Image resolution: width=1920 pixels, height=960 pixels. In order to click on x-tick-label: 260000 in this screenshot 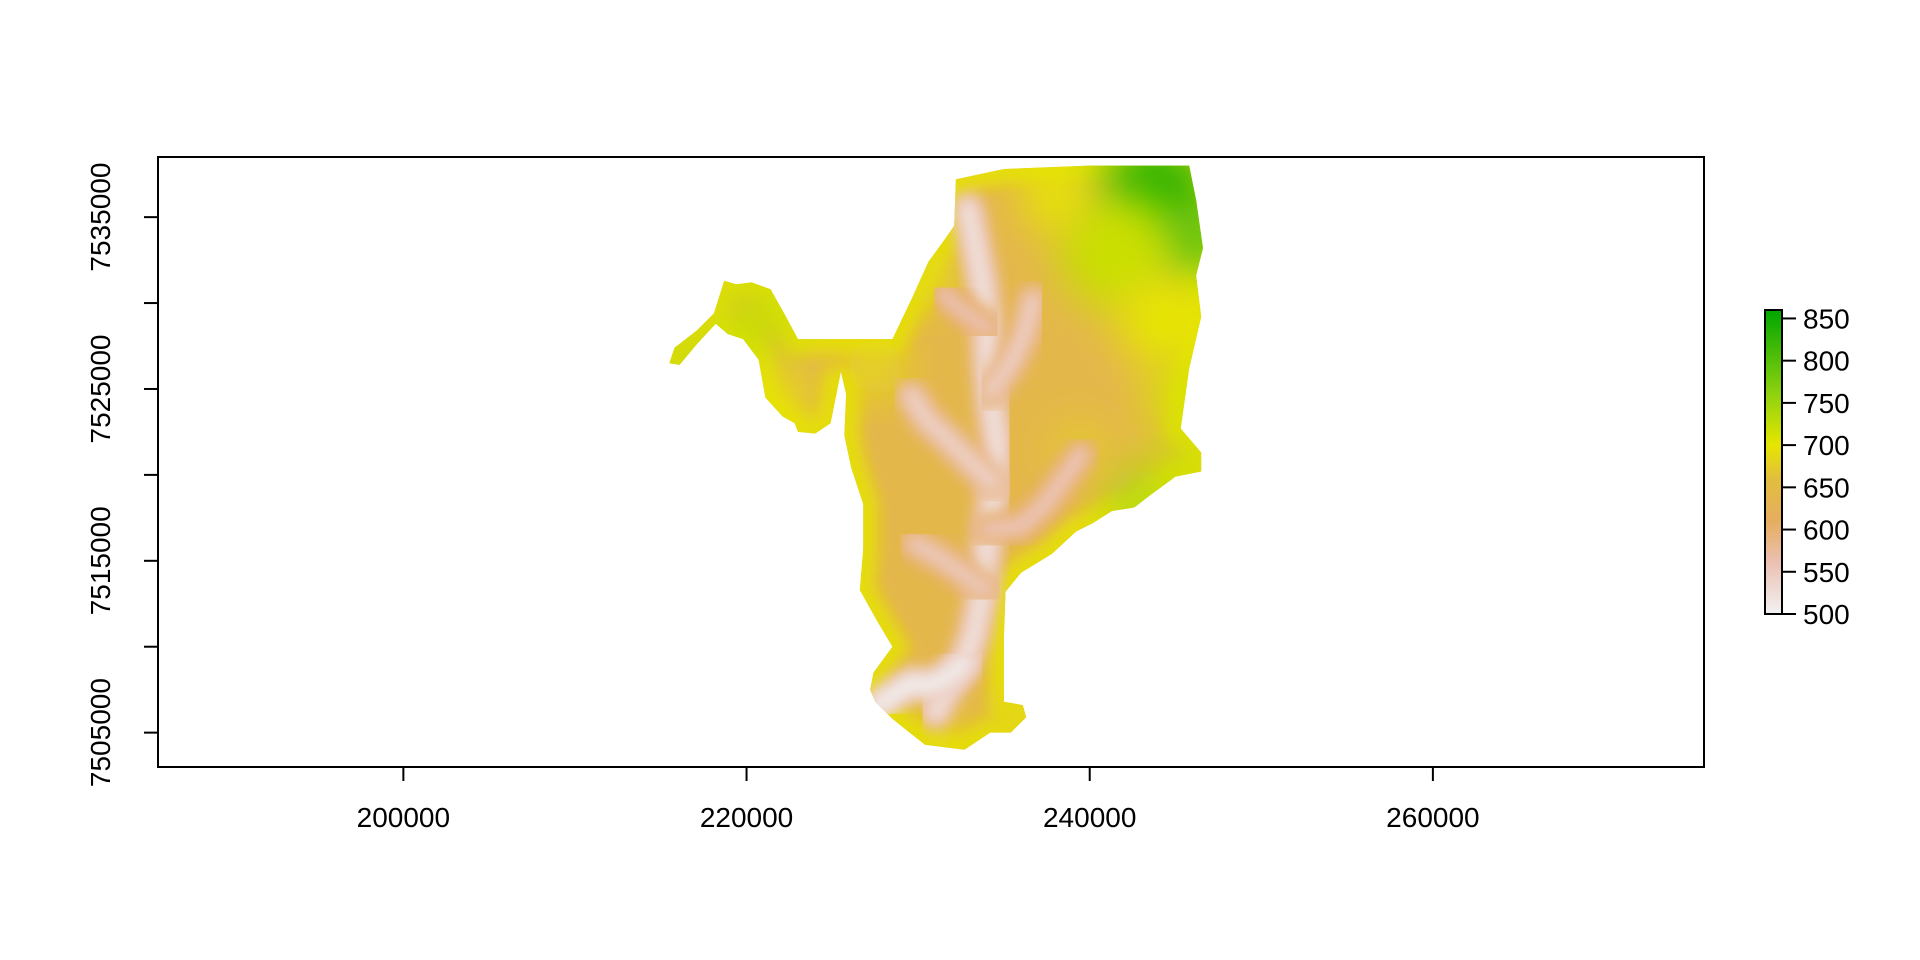, I will do `click(1432, 817)`.